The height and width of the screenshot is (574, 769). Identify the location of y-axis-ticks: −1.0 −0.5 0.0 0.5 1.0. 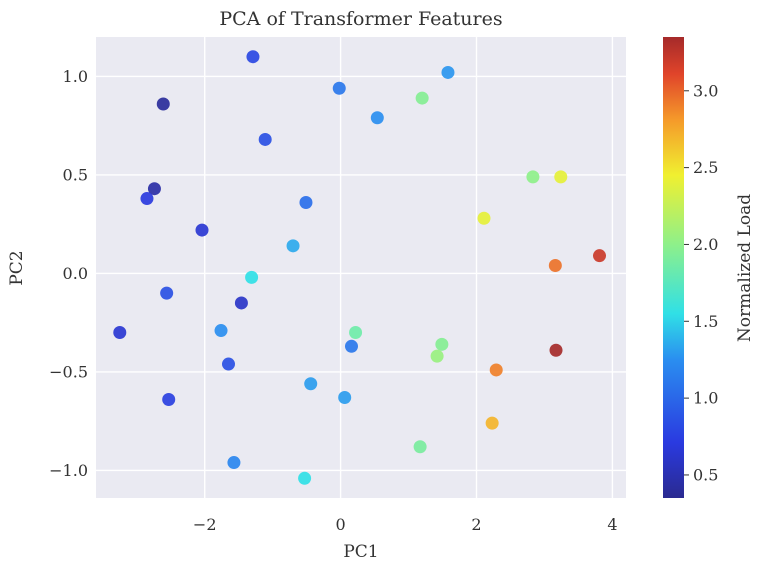
(68, 273).